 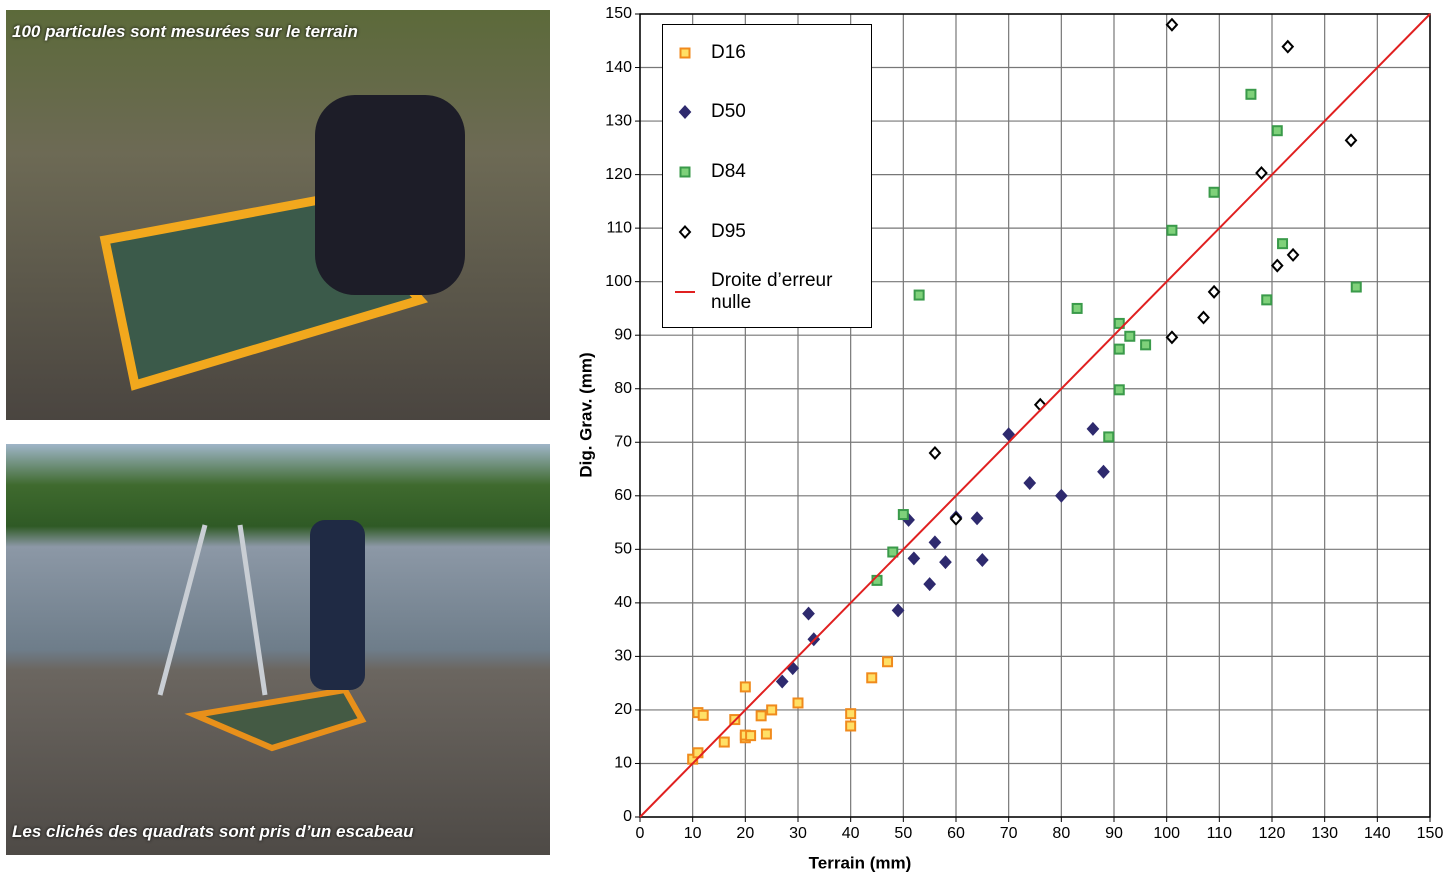 What do you see at coordinates (623, 602) in the screenshot?
I see `y-tick-label: 40` at bounding box center [623, 602].